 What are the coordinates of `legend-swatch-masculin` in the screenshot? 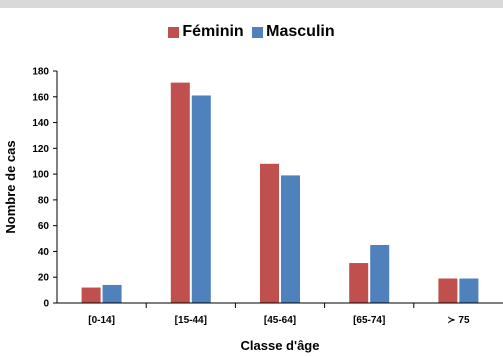 It's located at (258, 32).